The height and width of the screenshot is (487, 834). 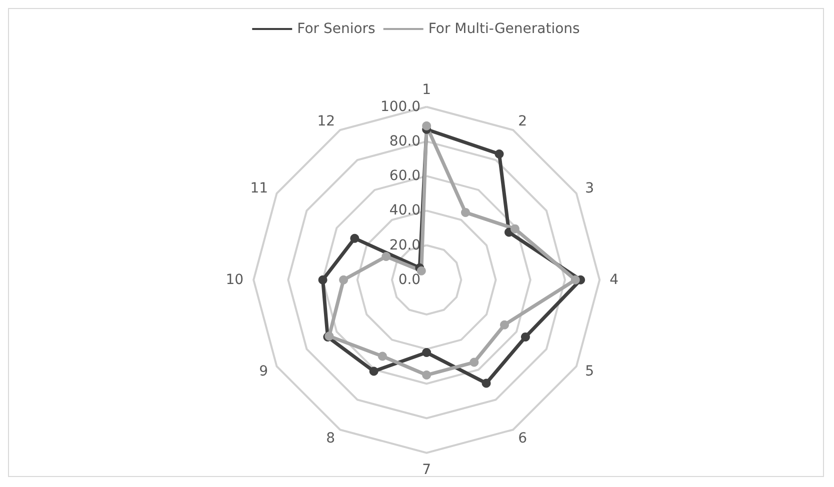 I want to click on spoke-label: 8, so click(x=331, y=438).